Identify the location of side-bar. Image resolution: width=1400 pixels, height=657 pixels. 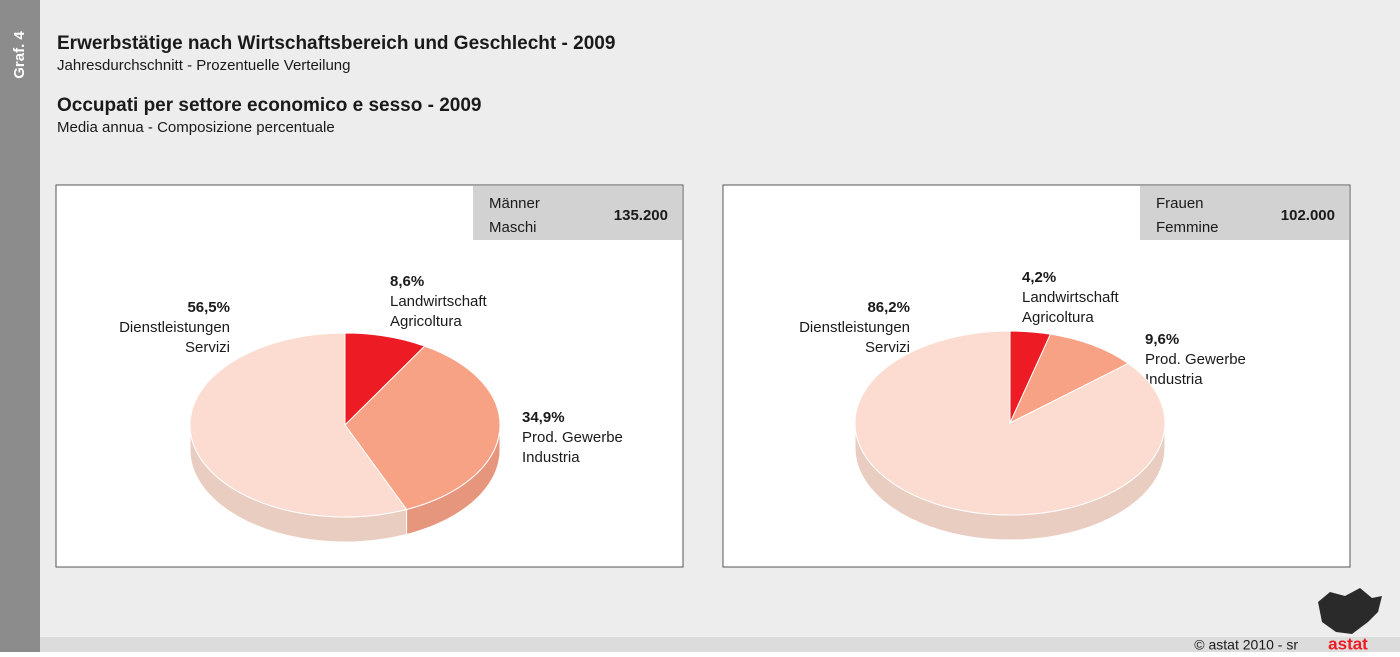
(20, 326).